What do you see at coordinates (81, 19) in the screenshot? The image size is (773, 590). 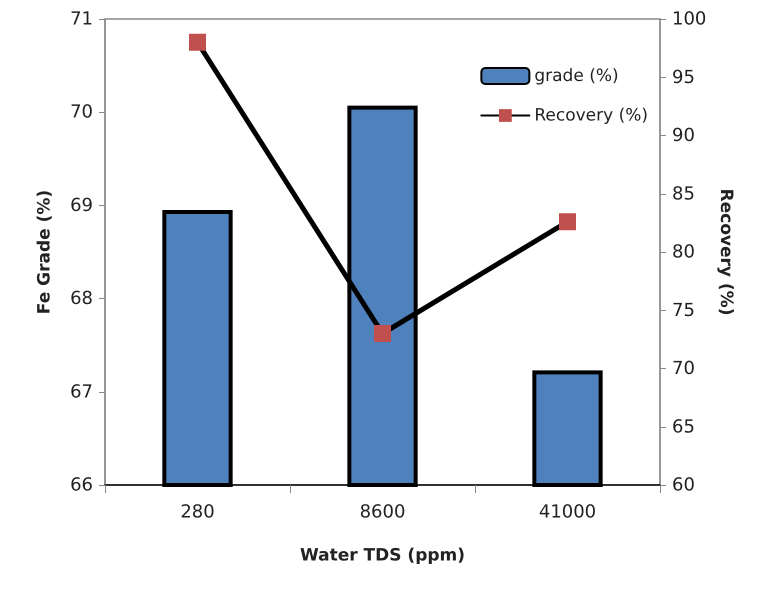 I see `y-tick-label: 71` at bounding box center [81, 19].